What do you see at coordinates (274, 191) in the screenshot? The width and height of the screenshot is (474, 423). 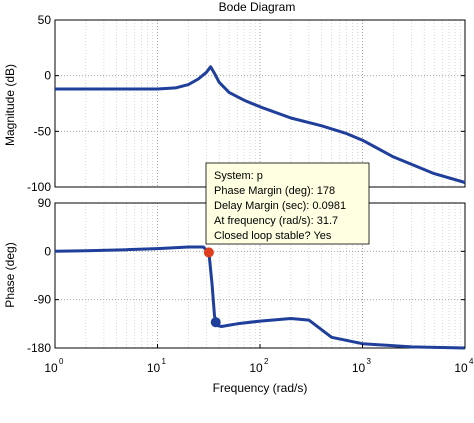 I see `datatip-line-phase-margin: Phase Margin (deg): 178` at bounding box center [274, 191].